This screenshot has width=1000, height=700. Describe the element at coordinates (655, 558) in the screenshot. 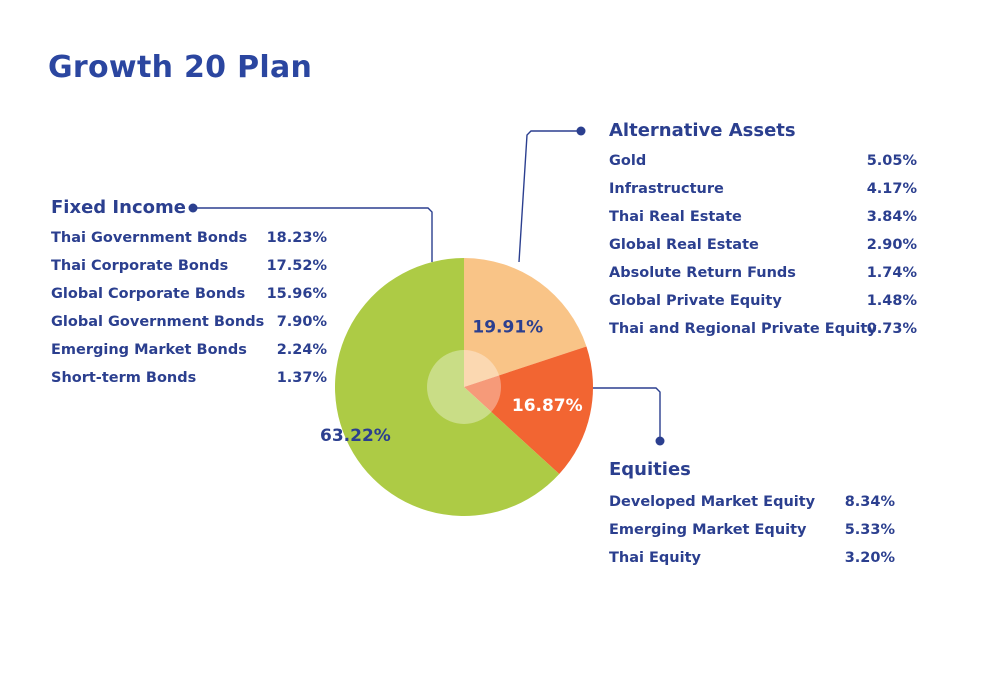

I see `allocation-label: Thai Equity` at that location.